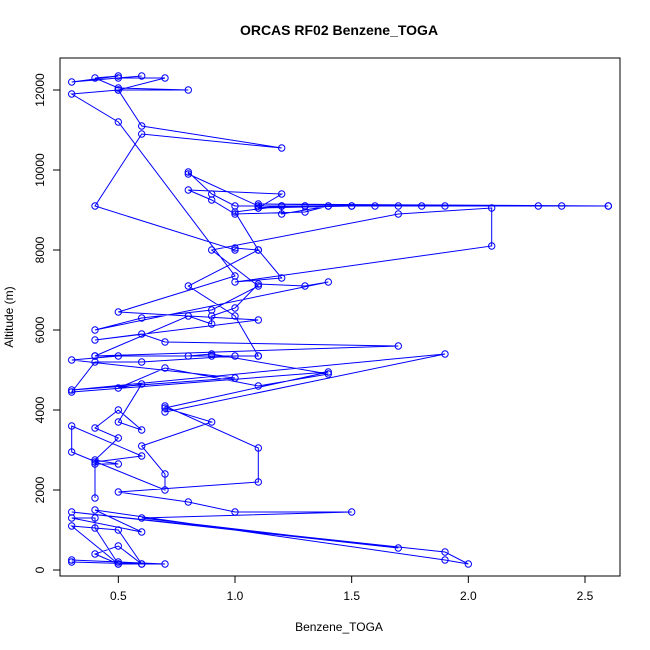 This screenshot has width=650, height=650. Describe the element at coordinates (468, 596) in the screenshot. I see `x-tick-label: 2.0` at that location.